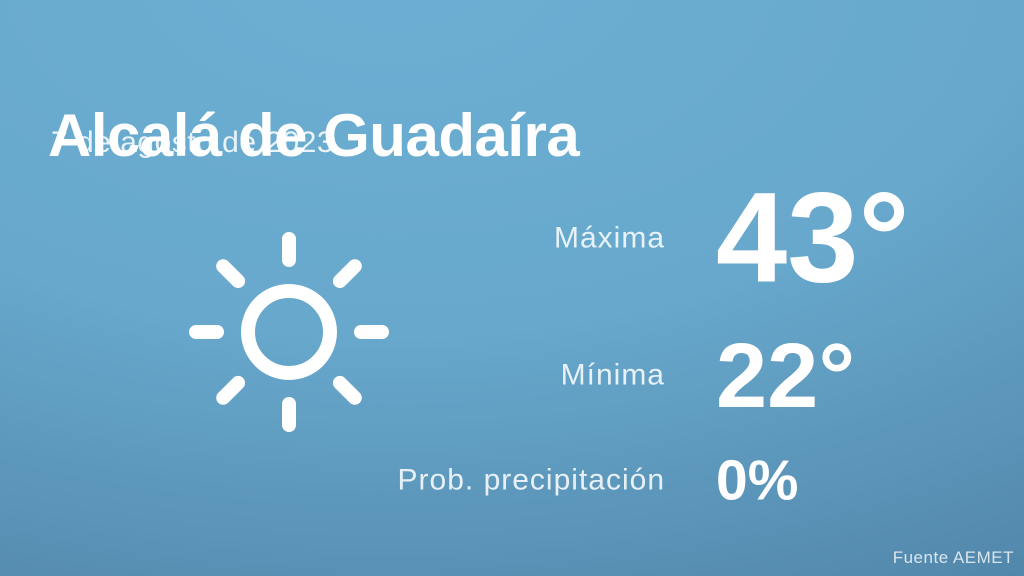  I want to click on min-temp-label: Mínima, so click(612, 375).